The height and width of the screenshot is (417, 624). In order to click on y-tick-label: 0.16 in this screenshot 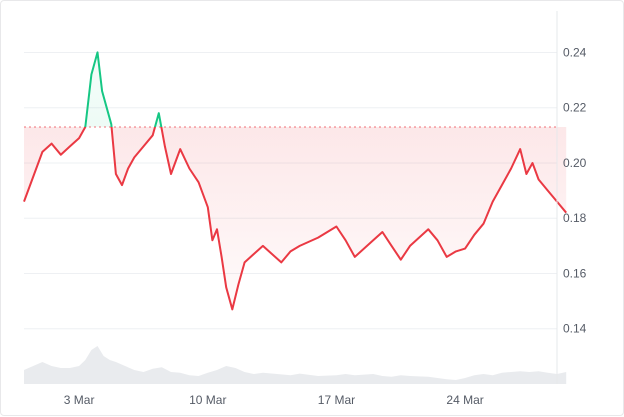, I will do `click(575, 273)`.